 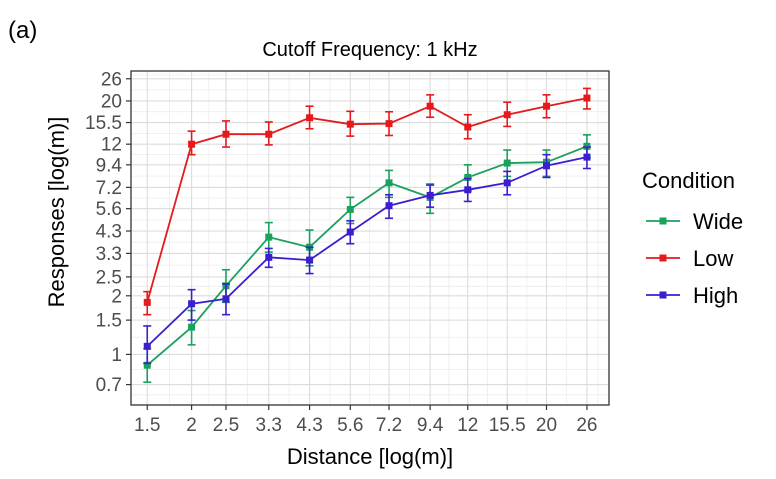 What do you see at coordinates (116, 296) in the screenshot?
I see `y-tick-label: 2` at bounding box center [116, 296].